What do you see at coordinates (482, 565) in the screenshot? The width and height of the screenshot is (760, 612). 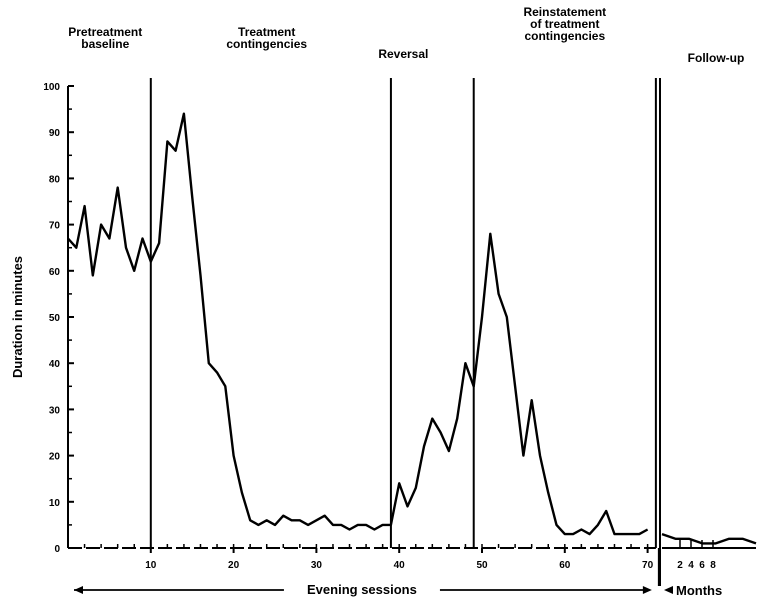 I see `x-tick-label: 50` at bounding box center [482, 565].